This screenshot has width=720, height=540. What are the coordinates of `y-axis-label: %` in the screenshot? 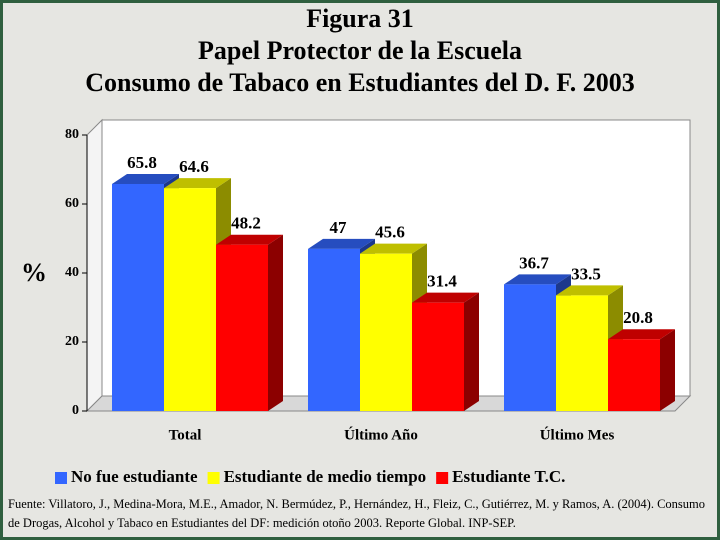 It's located at (34, 272).